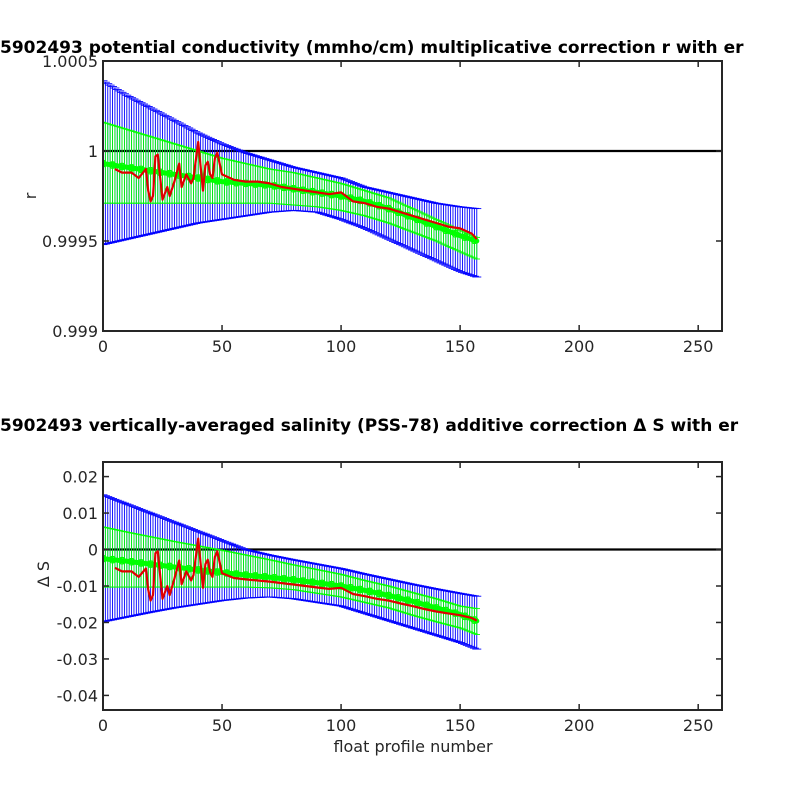 Image resolution: width=800 pixels, height=800 pixels. I want to click on y-tick-label: 1.0005, so click(70, 61).